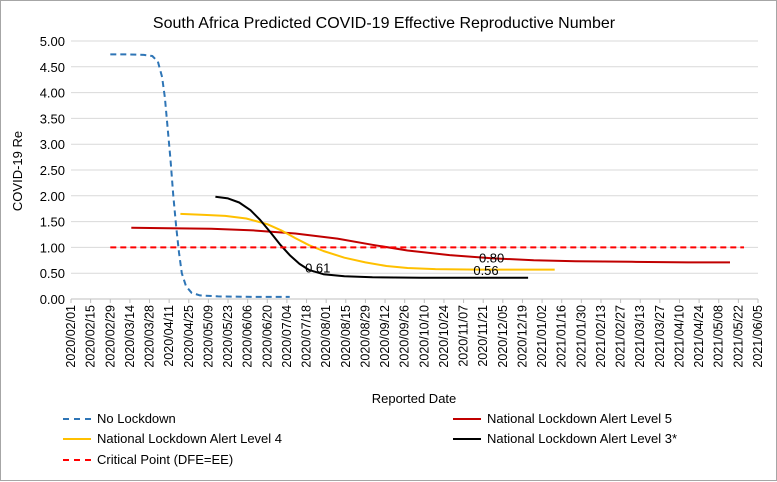  I want to click on x-tick-label: 2020/12/19, so click(522, 336).